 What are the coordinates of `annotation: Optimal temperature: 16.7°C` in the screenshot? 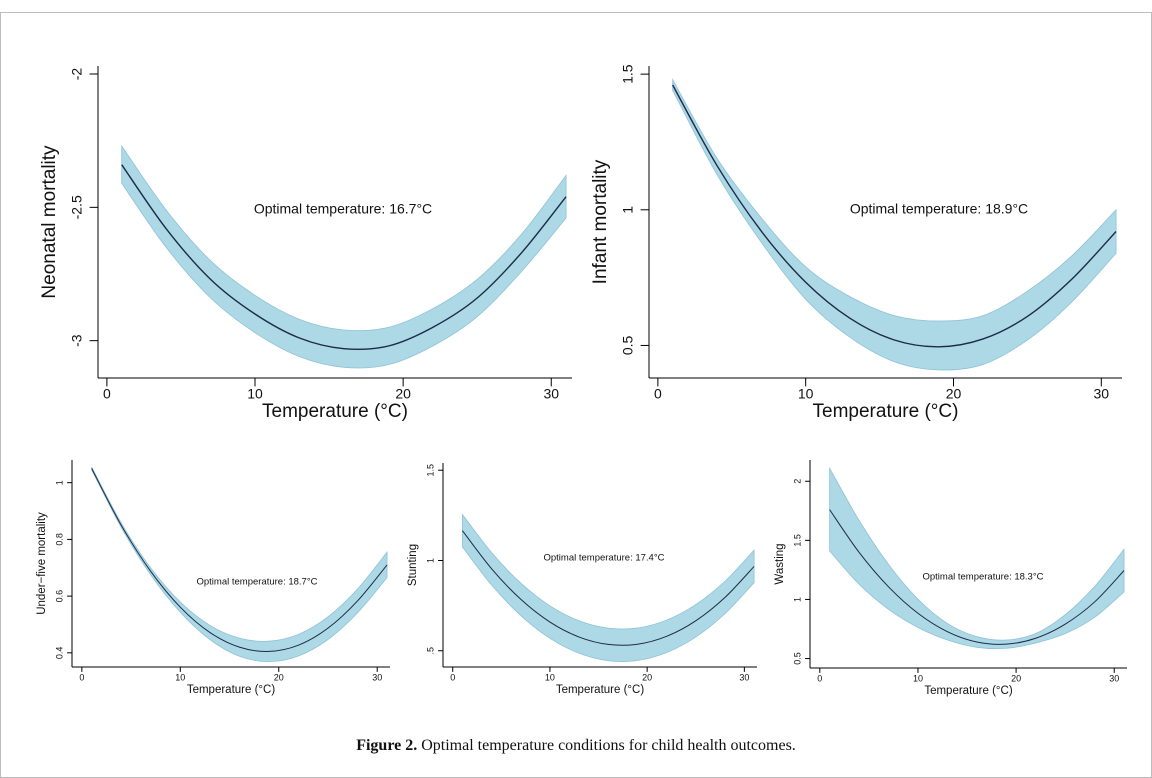 It's located at (343, 209).